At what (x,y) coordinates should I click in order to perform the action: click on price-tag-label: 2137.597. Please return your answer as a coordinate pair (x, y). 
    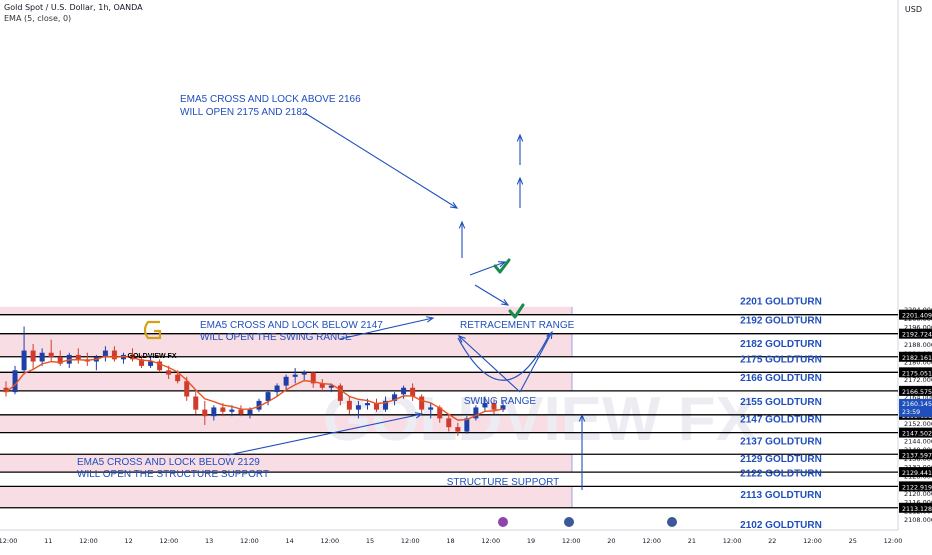
    Looking at the image, I should click on (917, 455).